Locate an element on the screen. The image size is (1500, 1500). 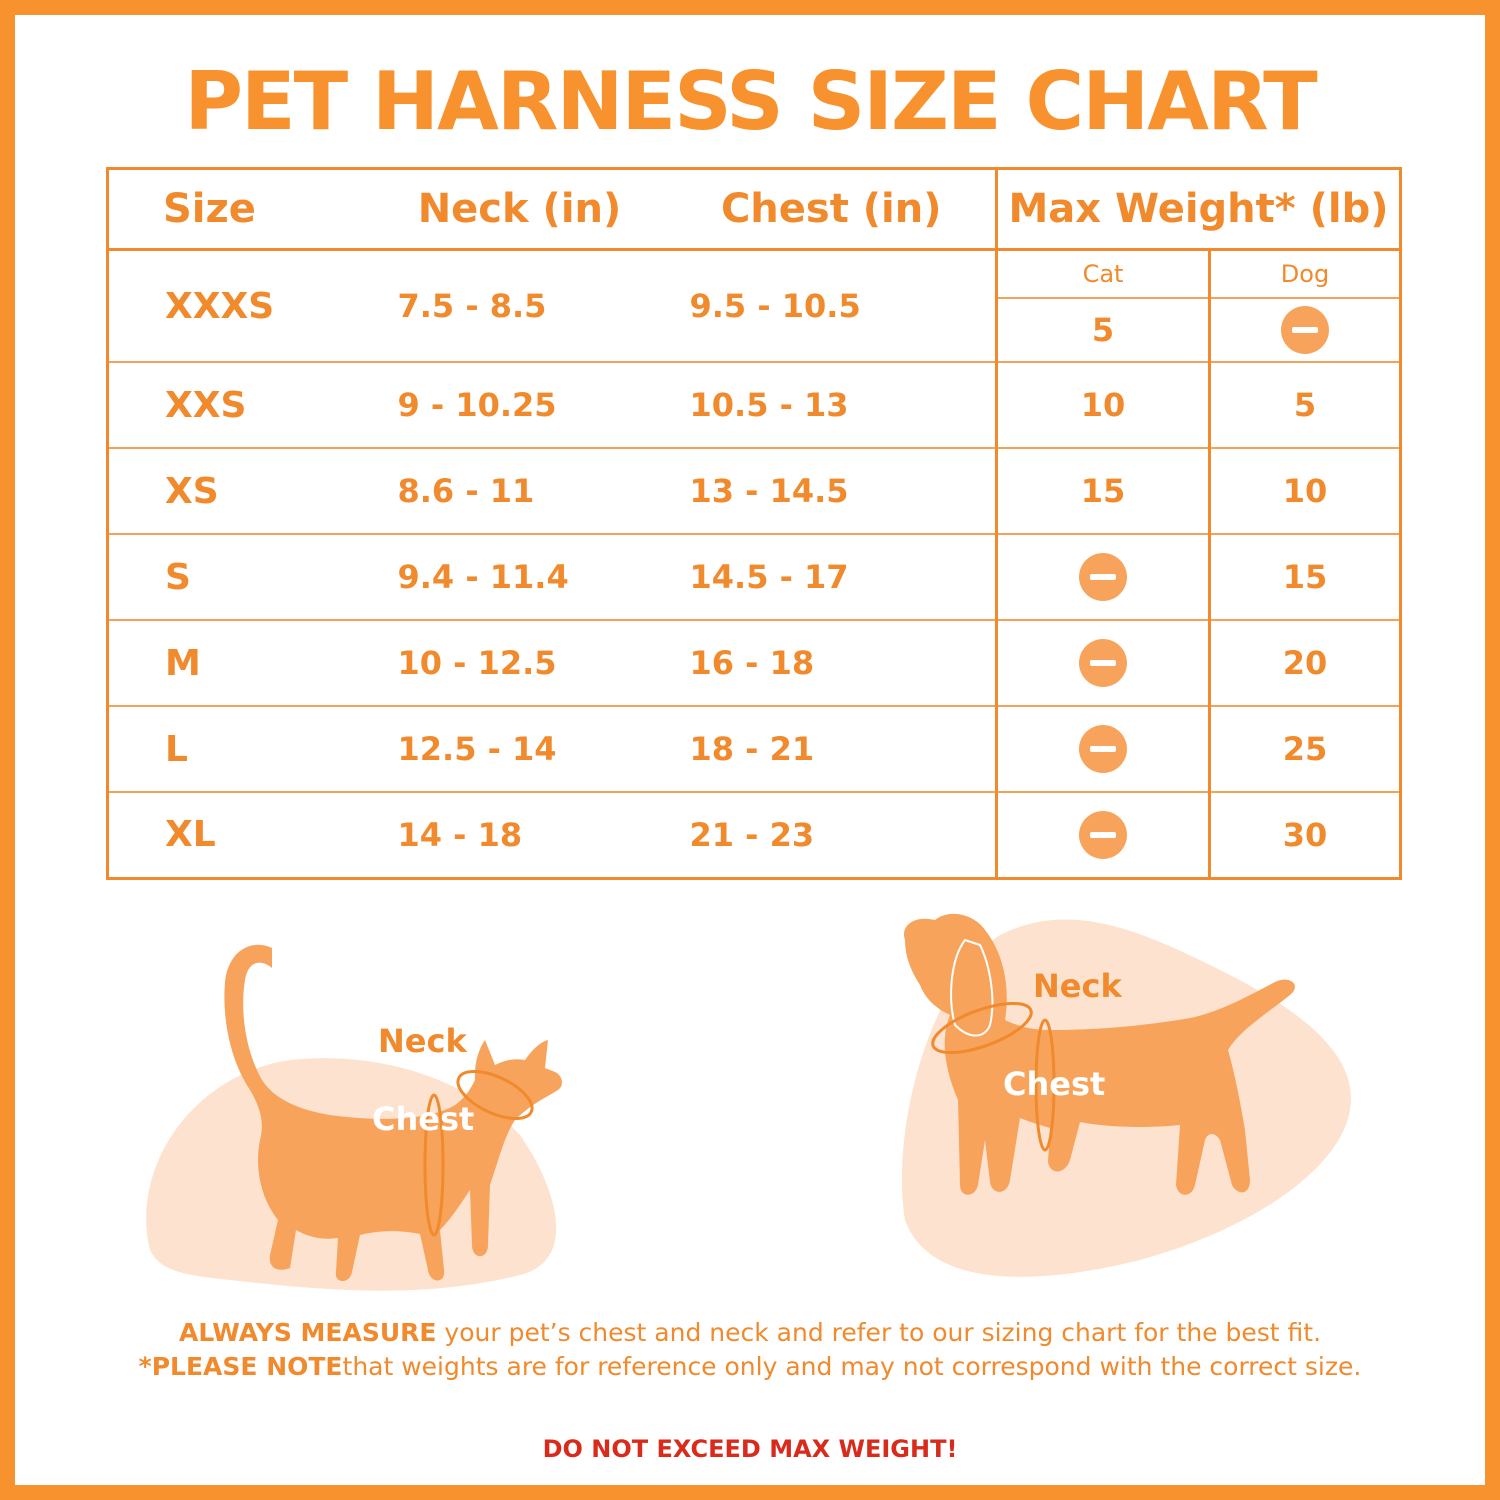
table-row: M 10 - 12.5 16 - 18 20 is located at coordinates (754, 663).